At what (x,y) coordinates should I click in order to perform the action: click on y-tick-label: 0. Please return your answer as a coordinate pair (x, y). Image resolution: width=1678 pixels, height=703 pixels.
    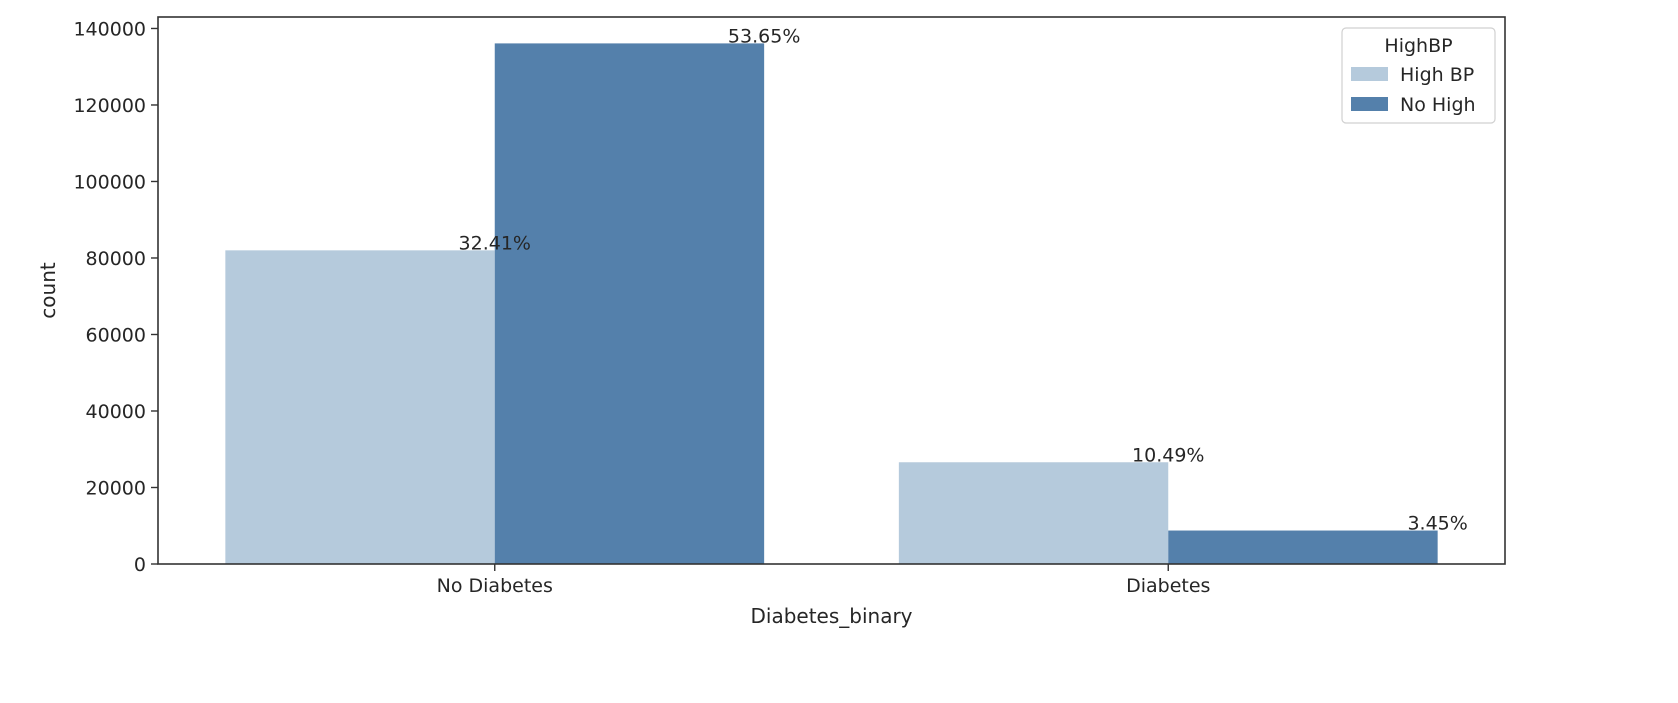
    Looking at the image, I should click on (140, 565).